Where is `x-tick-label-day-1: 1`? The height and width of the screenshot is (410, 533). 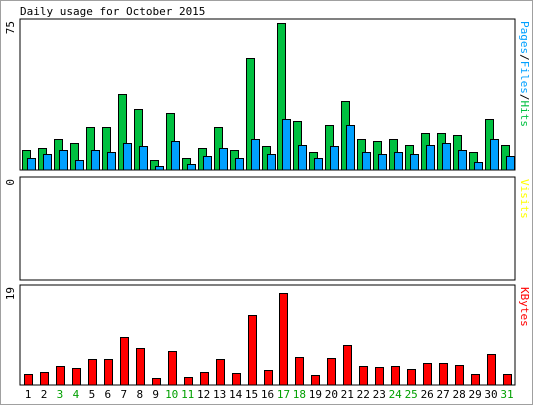
x-tick-label-day-1: 1 is located at coordinates (28, 394).